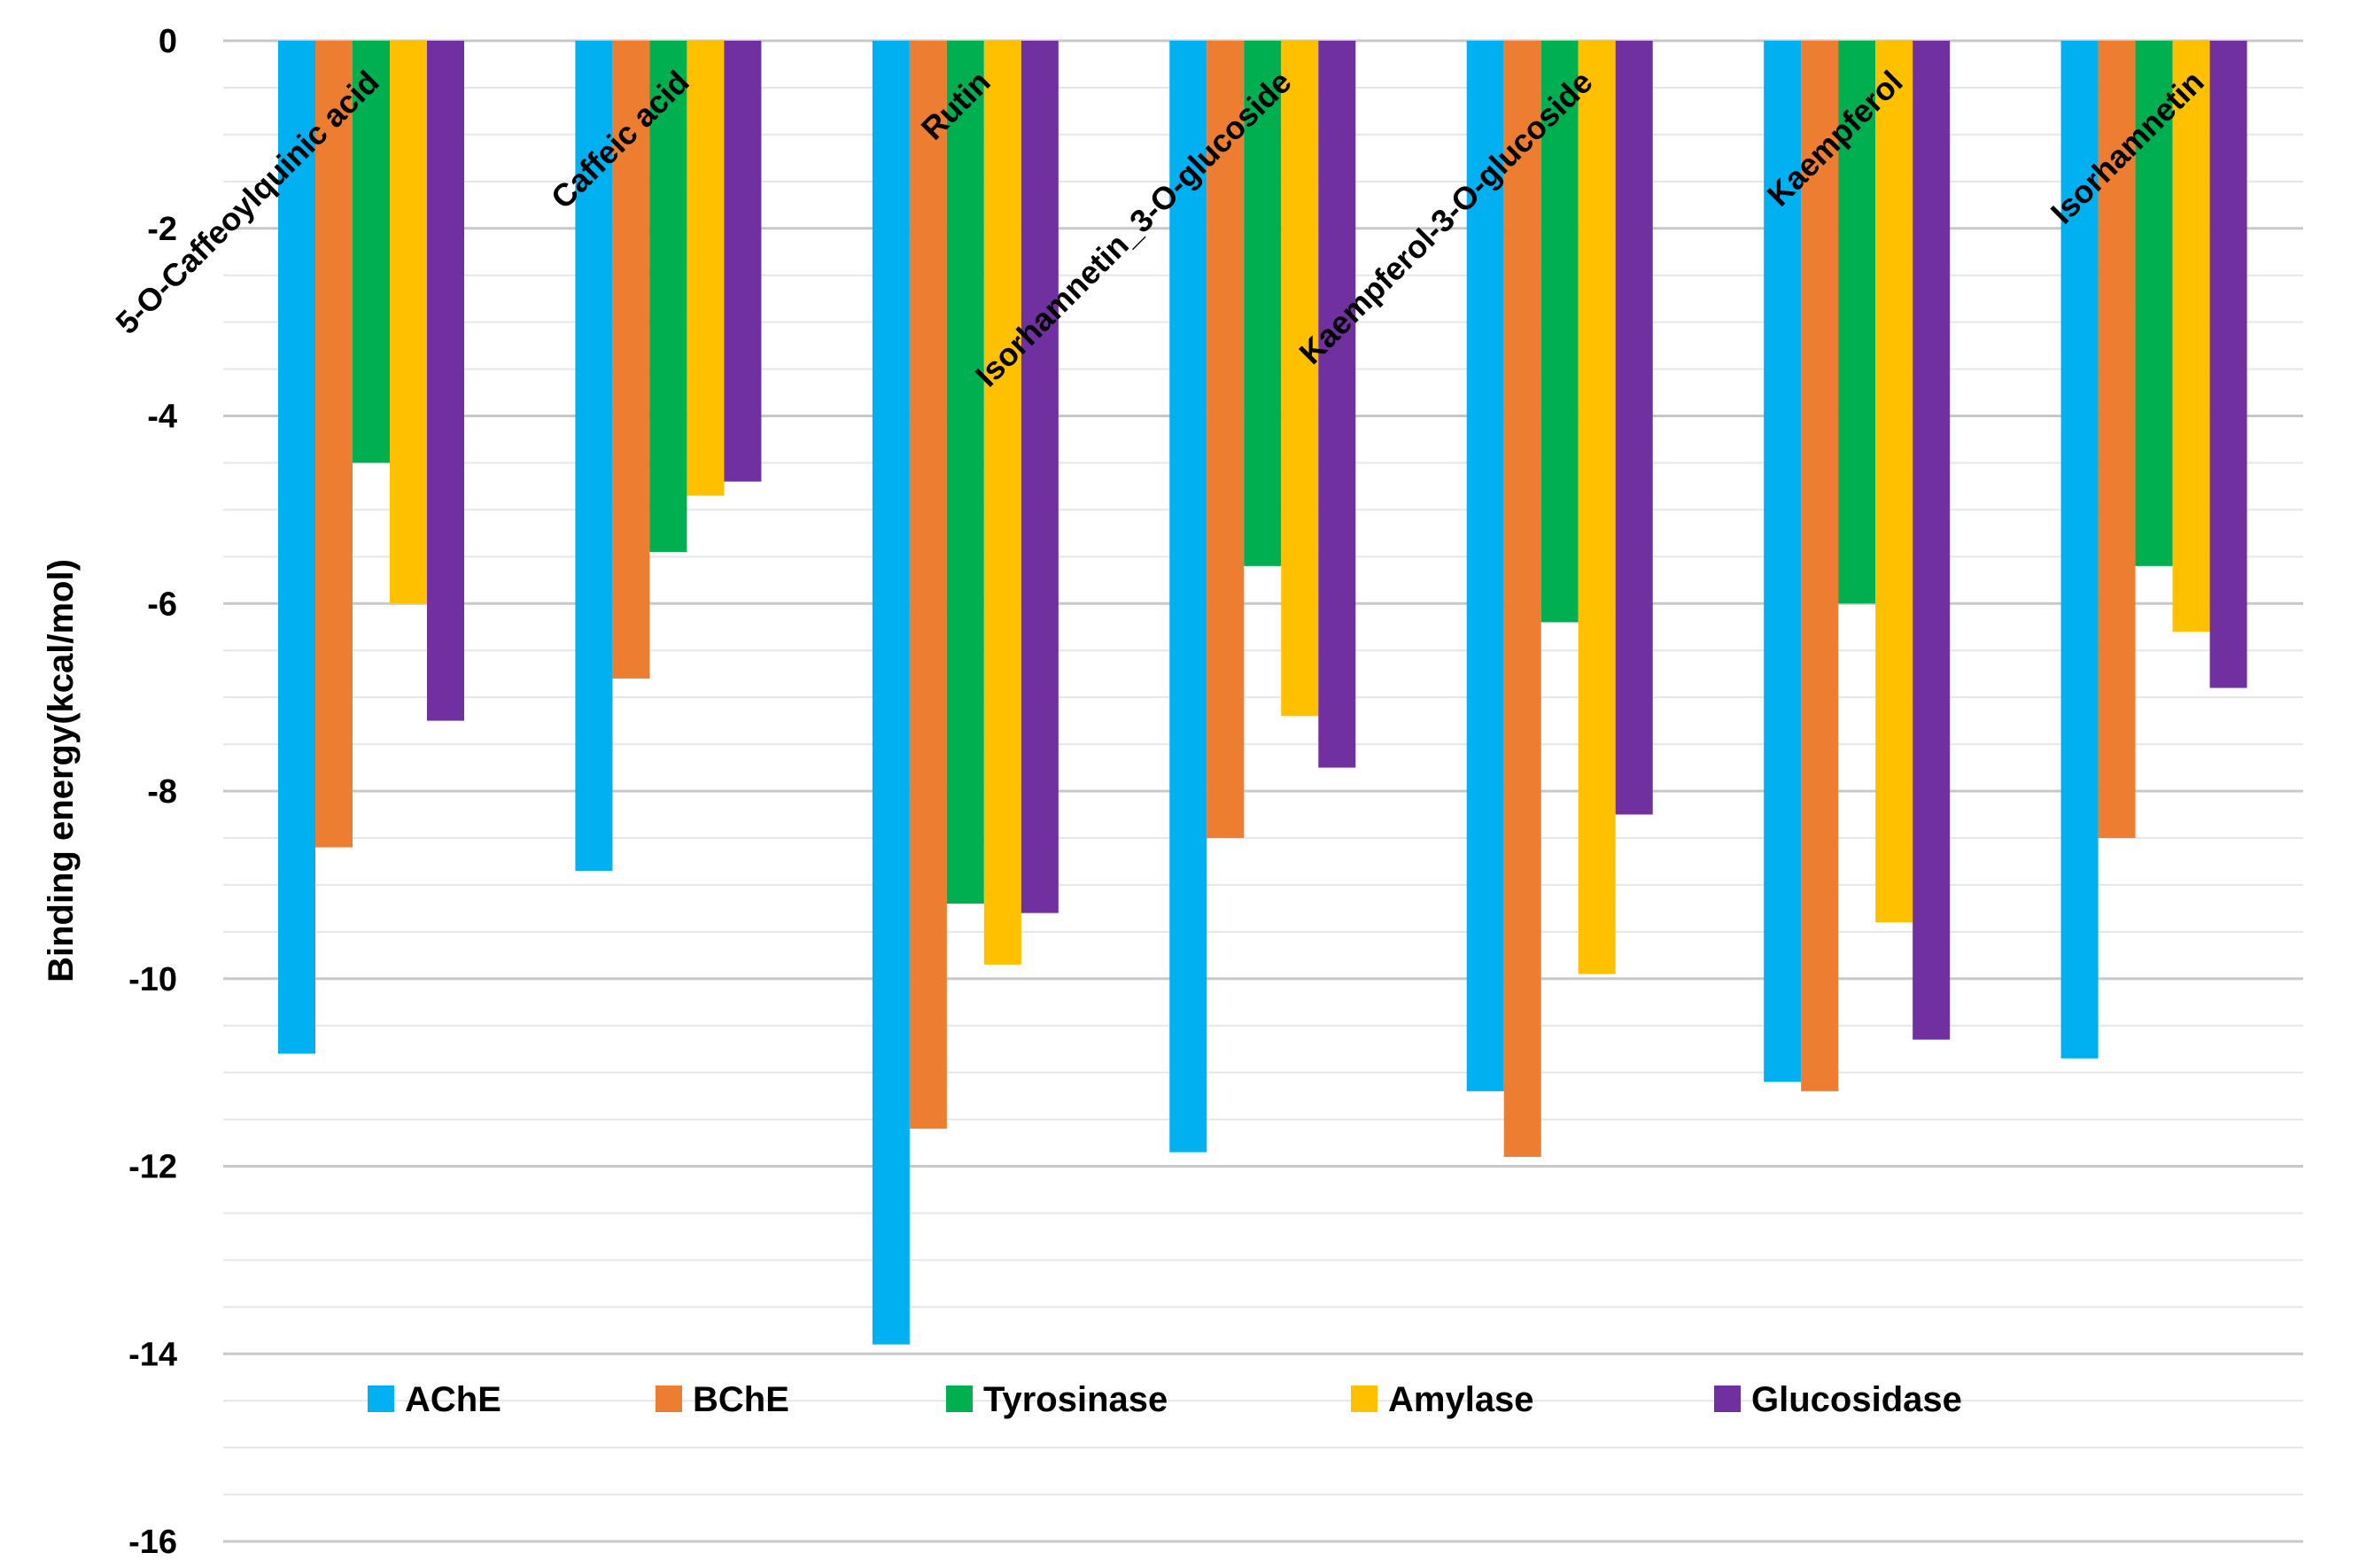  Describe the element at coordinates (152, 1542) in the screenshot. I see `y-tick-label: -16` at that location.